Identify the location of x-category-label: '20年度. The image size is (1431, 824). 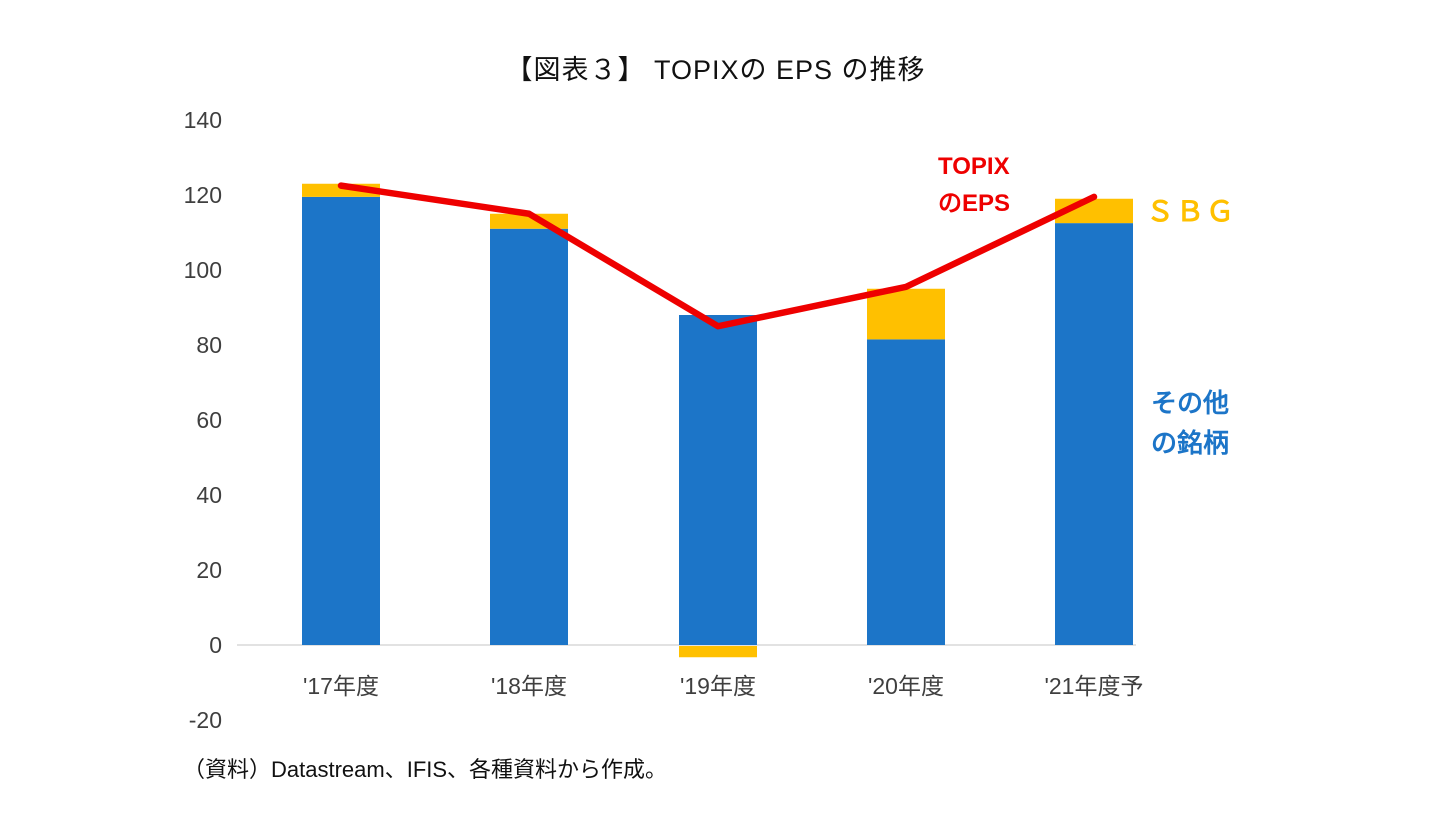
(906, 686).